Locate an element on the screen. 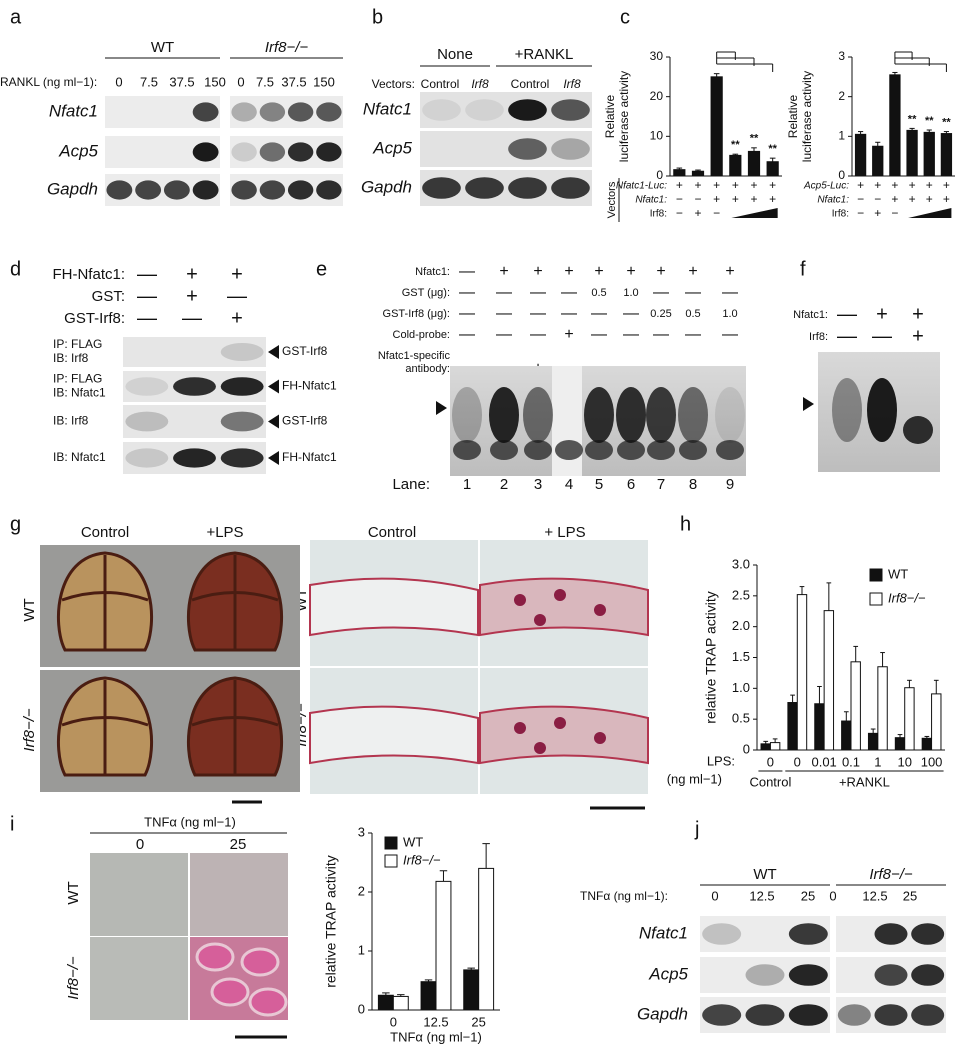  x-tick-label: 10 is located at coordinates (904, 761).